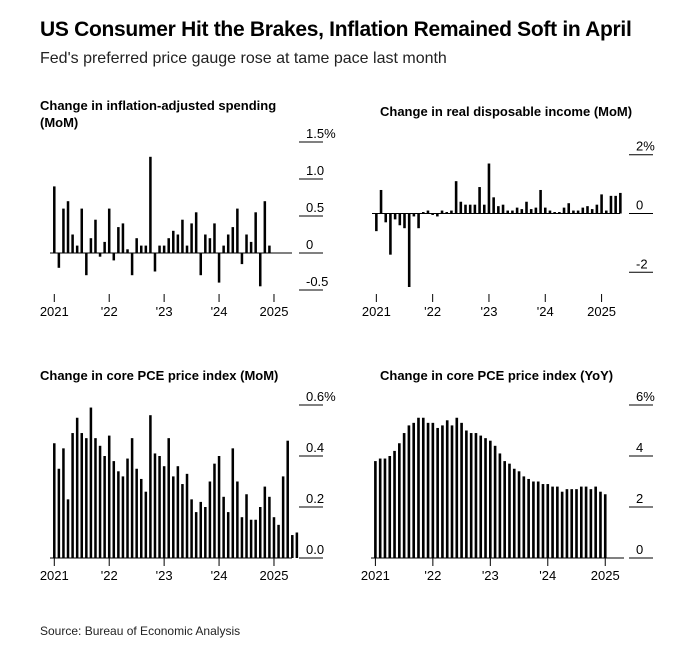 This screenshot has height=658, width=680. I want to click on y-tick-label: 6%, so click(645, 396).